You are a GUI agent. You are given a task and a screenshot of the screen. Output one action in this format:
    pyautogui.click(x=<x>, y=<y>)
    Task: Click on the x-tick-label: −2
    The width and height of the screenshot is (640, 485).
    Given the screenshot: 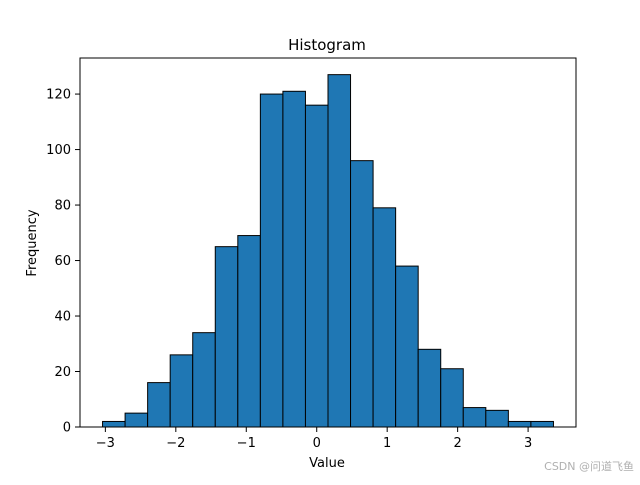 What is the action you would take?
    pyautogui.click(x=175, y=443)
    